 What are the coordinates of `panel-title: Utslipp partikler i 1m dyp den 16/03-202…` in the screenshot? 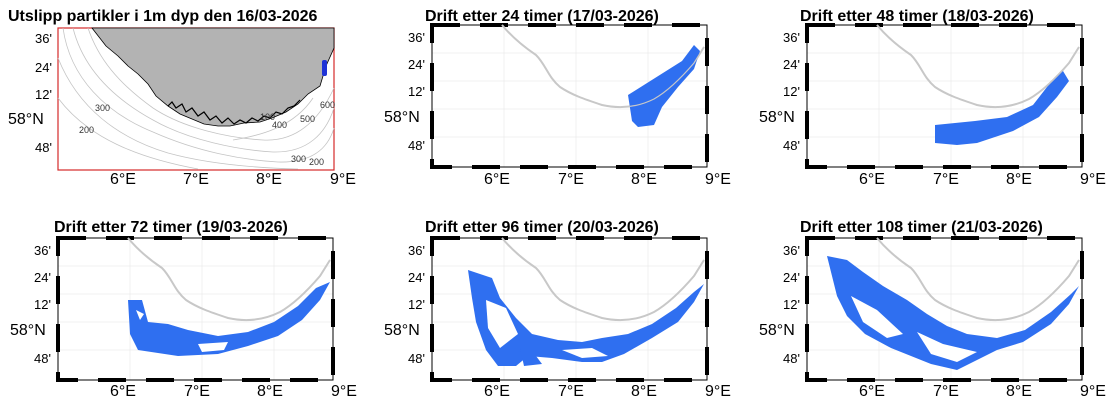 It's located at (163, 16).